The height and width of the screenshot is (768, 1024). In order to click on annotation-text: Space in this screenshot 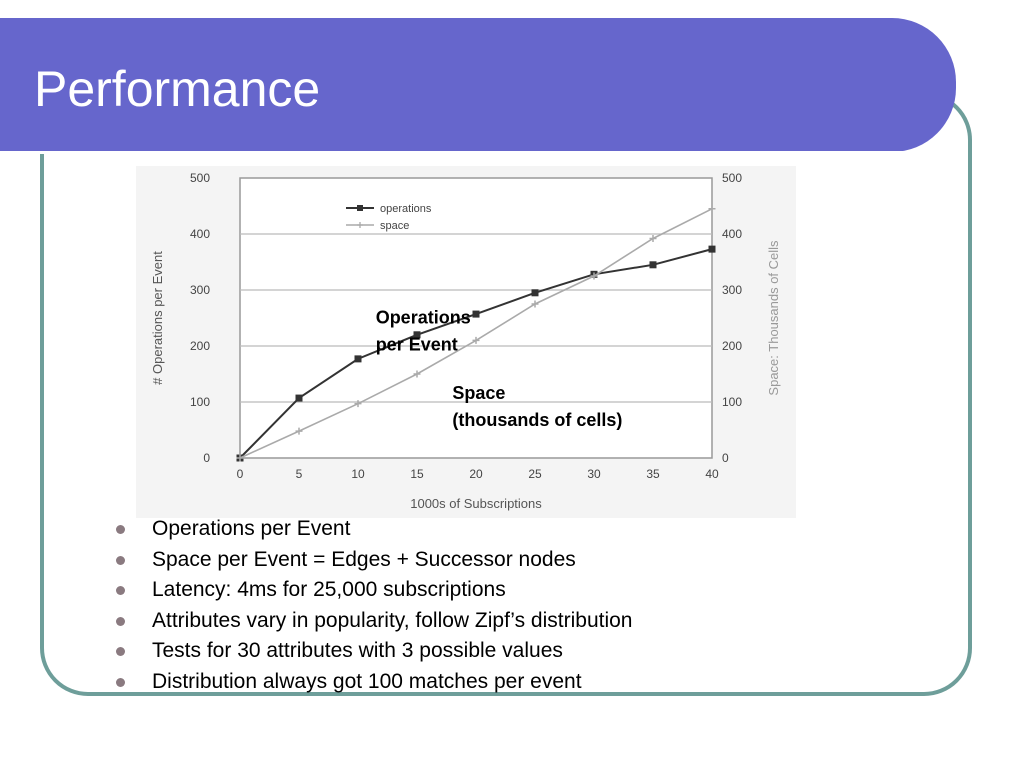, I will do `click(478, 393)`.